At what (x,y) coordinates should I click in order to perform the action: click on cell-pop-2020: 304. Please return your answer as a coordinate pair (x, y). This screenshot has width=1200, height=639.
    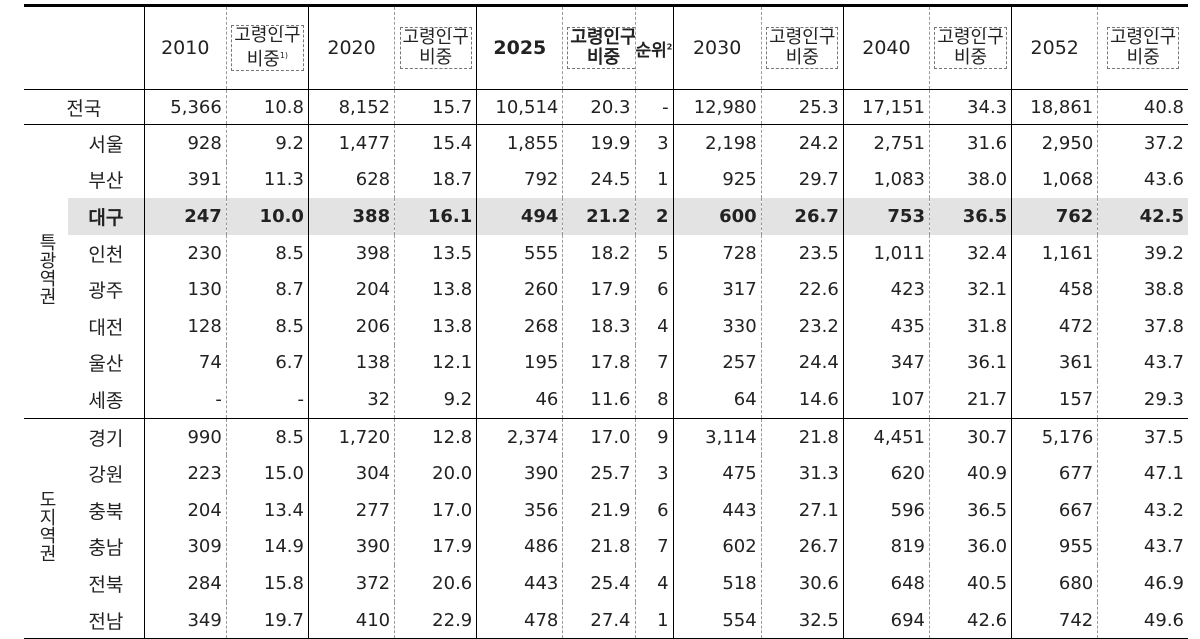
    Looking at the image, I should click on (351, 473).